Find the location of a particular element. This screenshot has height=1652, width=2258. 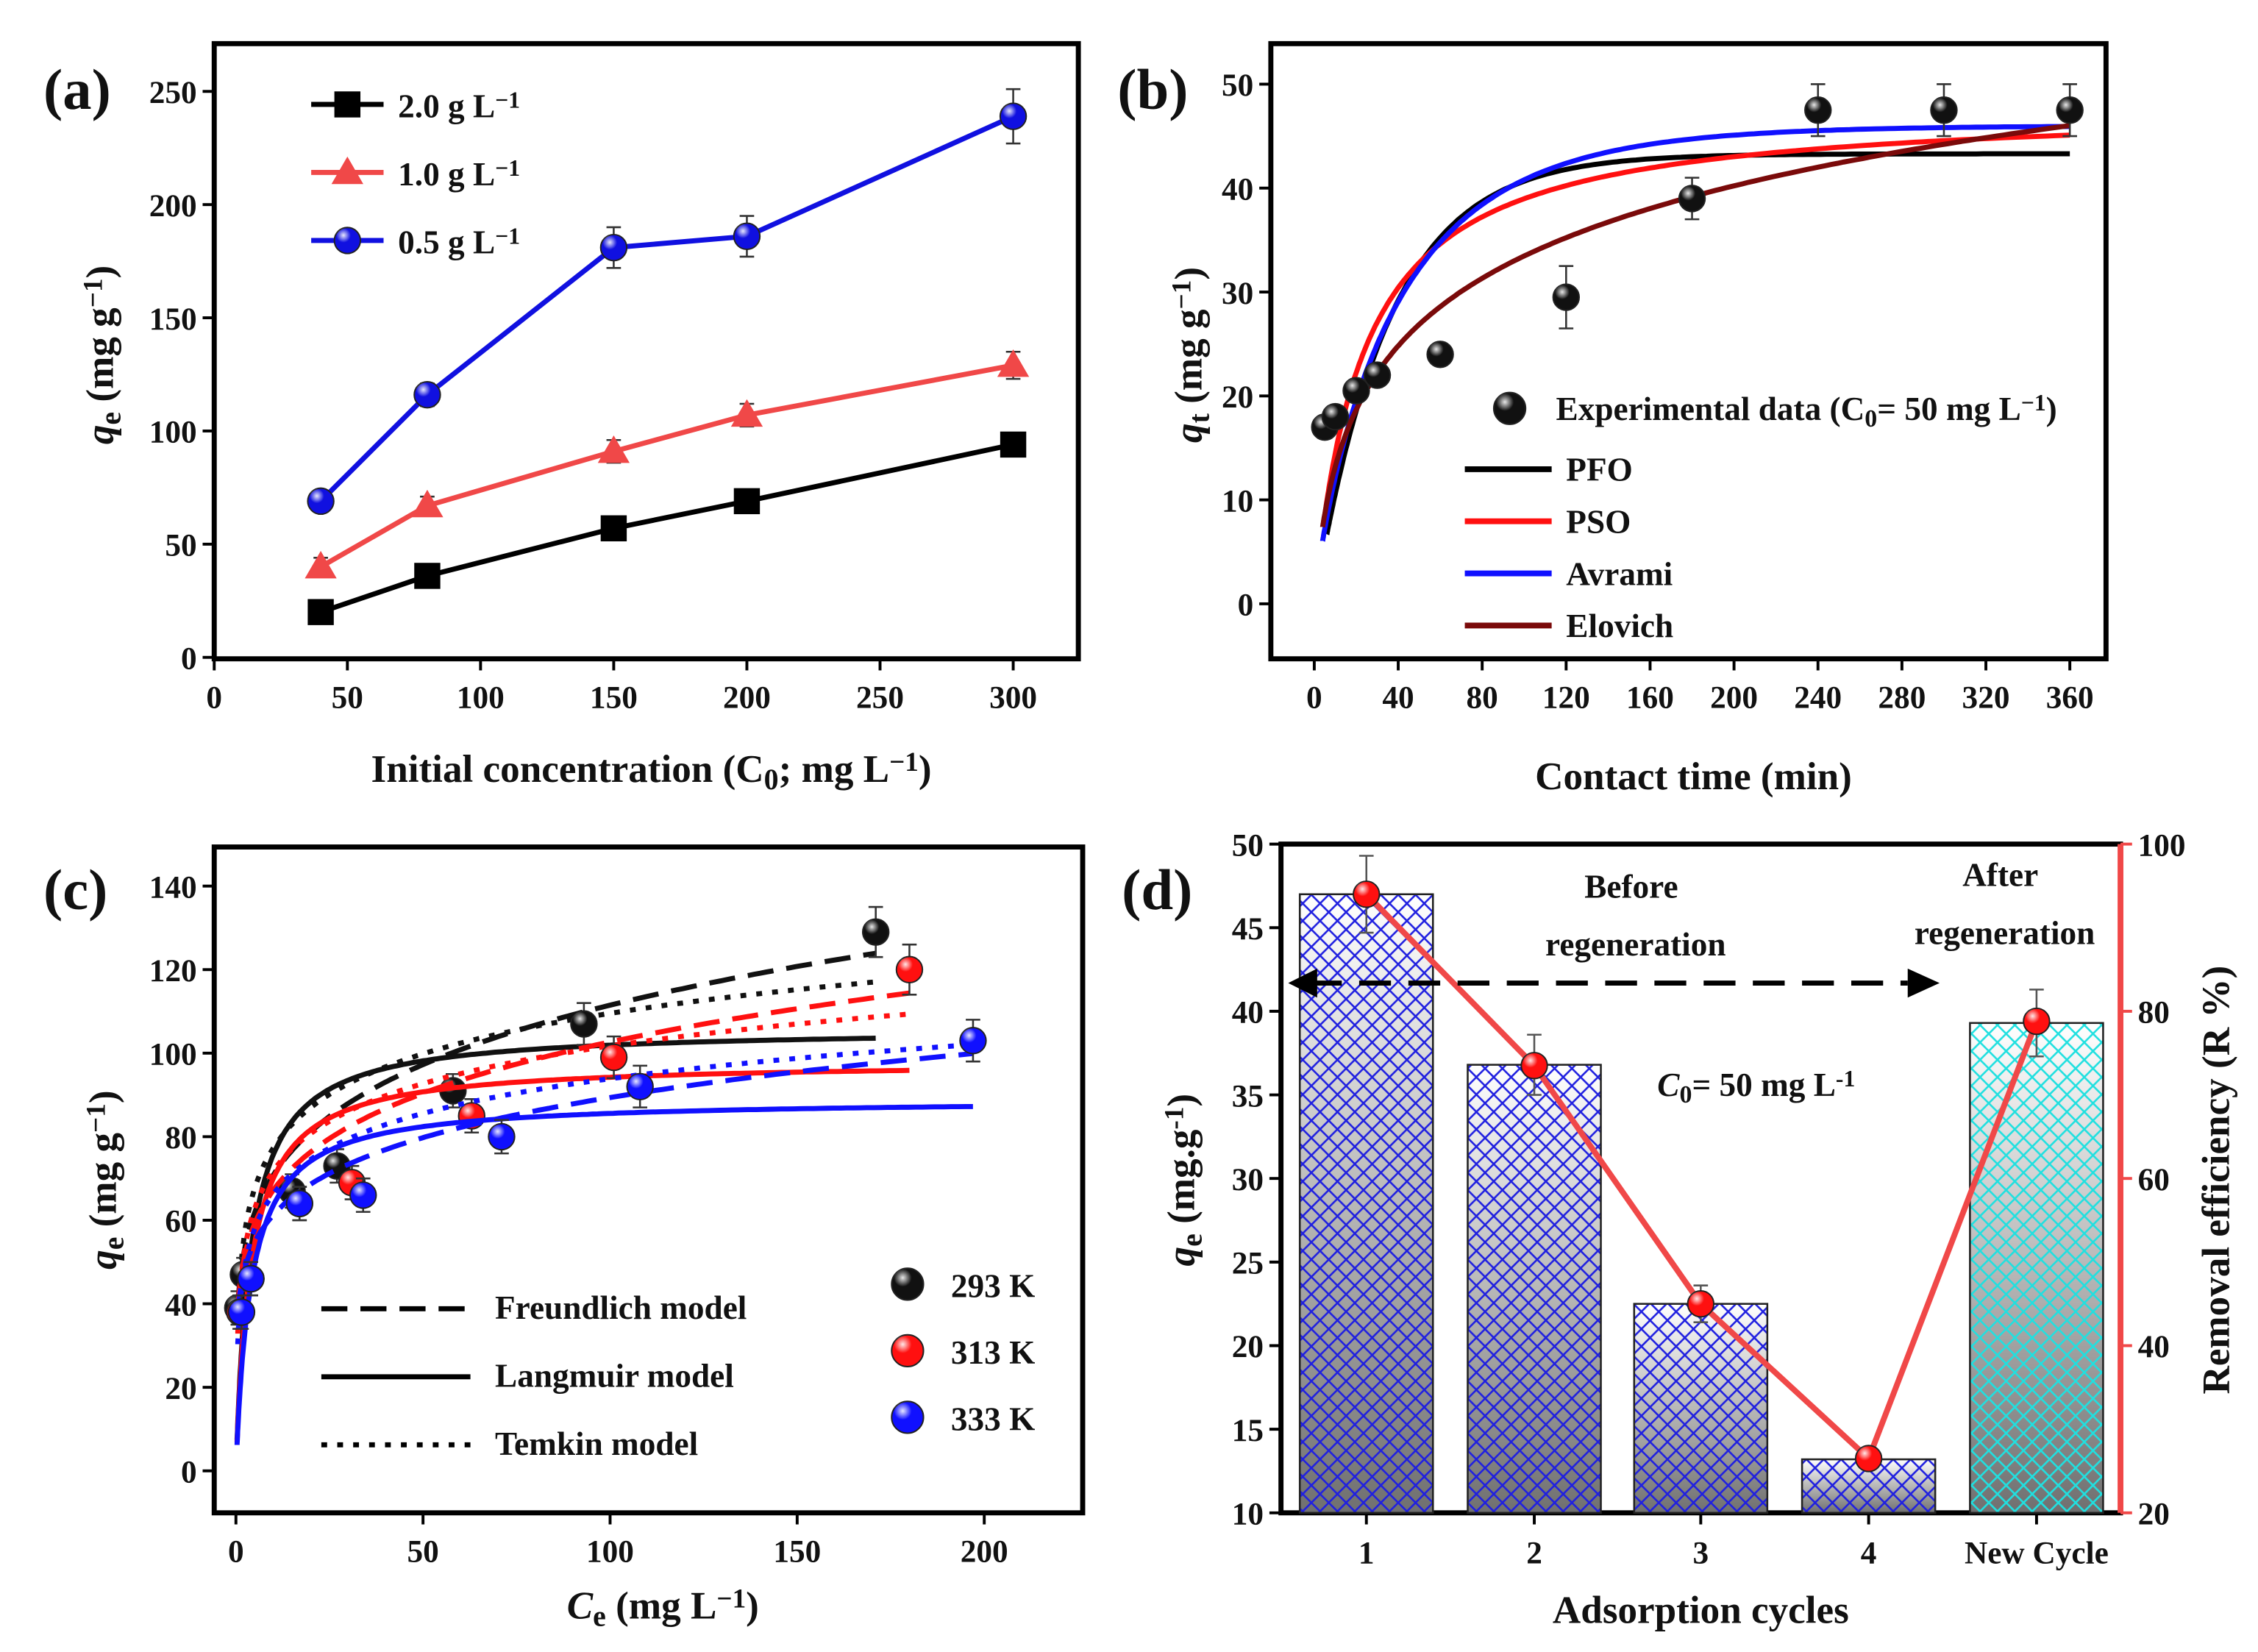

x-tick-label-part: 4 is located at coordinates (1869, 1554).